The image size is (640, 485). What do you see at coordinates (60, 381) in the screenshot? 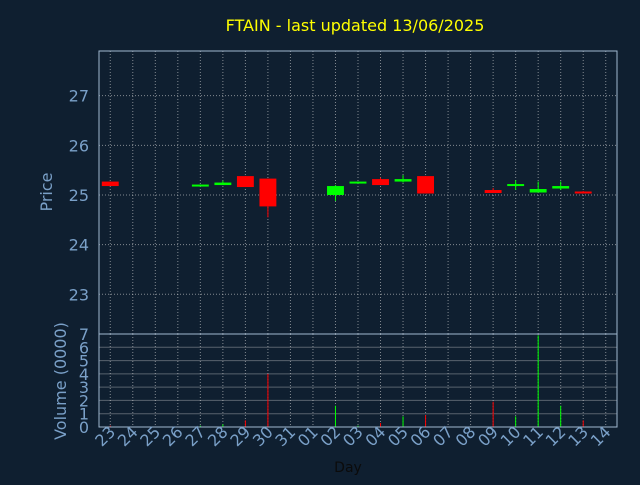
I see `volume-axis-label: Volume (0000)` at bounding box center [60, 381].